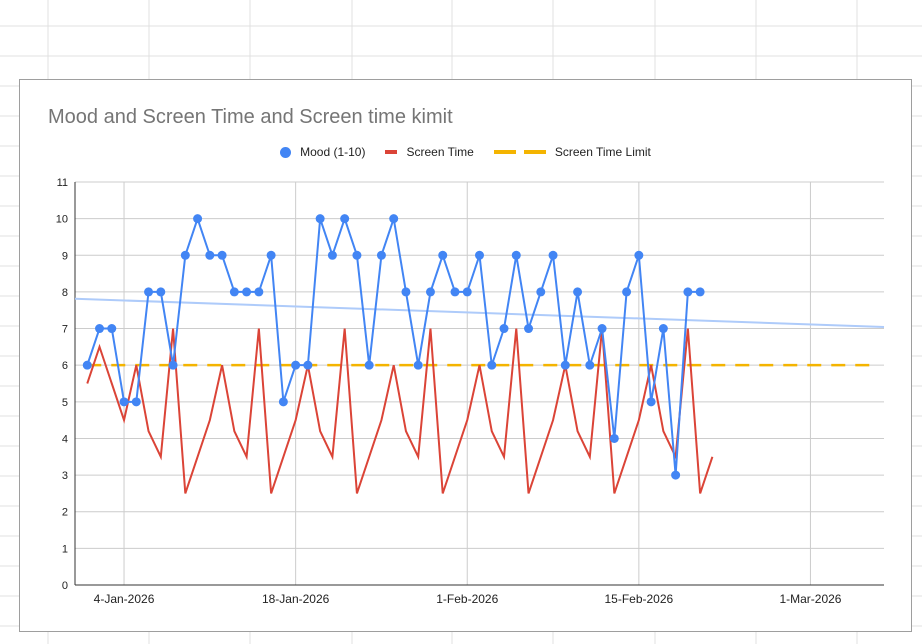 This screenshot has height=644, width=922. I want to click on x-tick-label: 15-Feb-2026, so click(638, 599).